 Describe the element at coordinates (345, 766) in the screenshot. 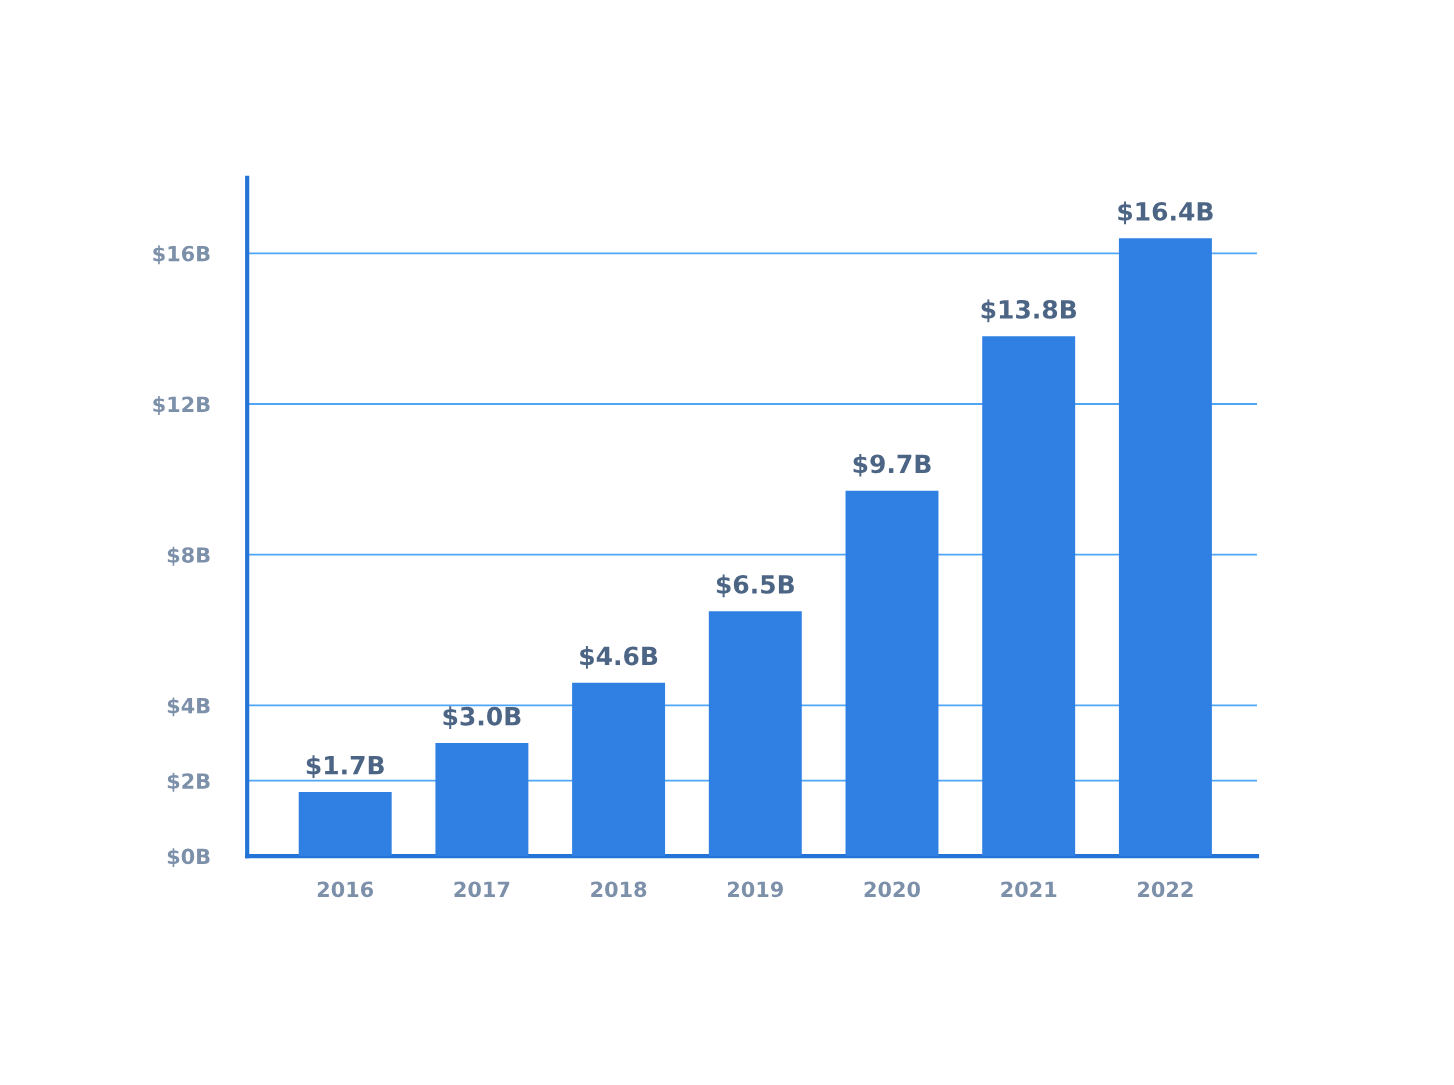

I see `data-label: $1.7B` at that location.